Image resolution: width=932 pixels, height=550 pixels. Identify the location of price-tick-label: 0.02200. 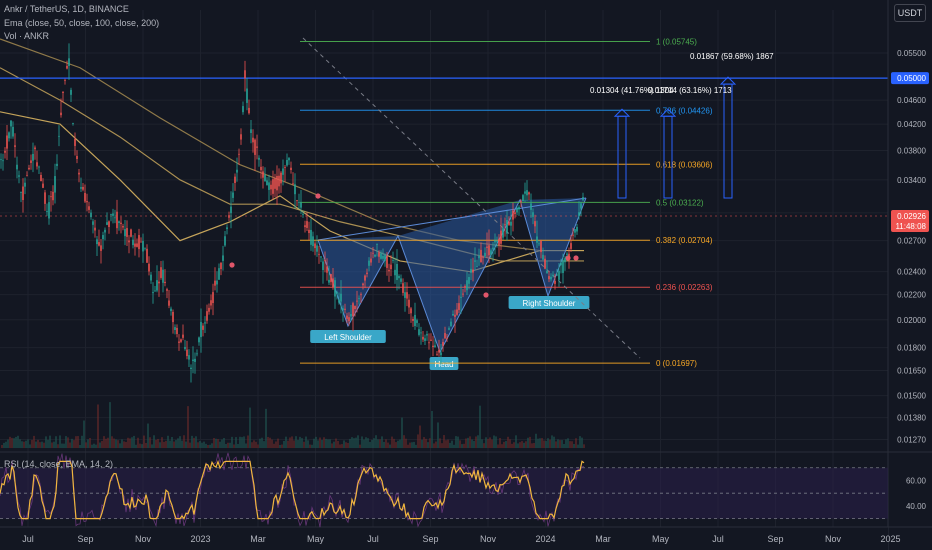
(911, 295).